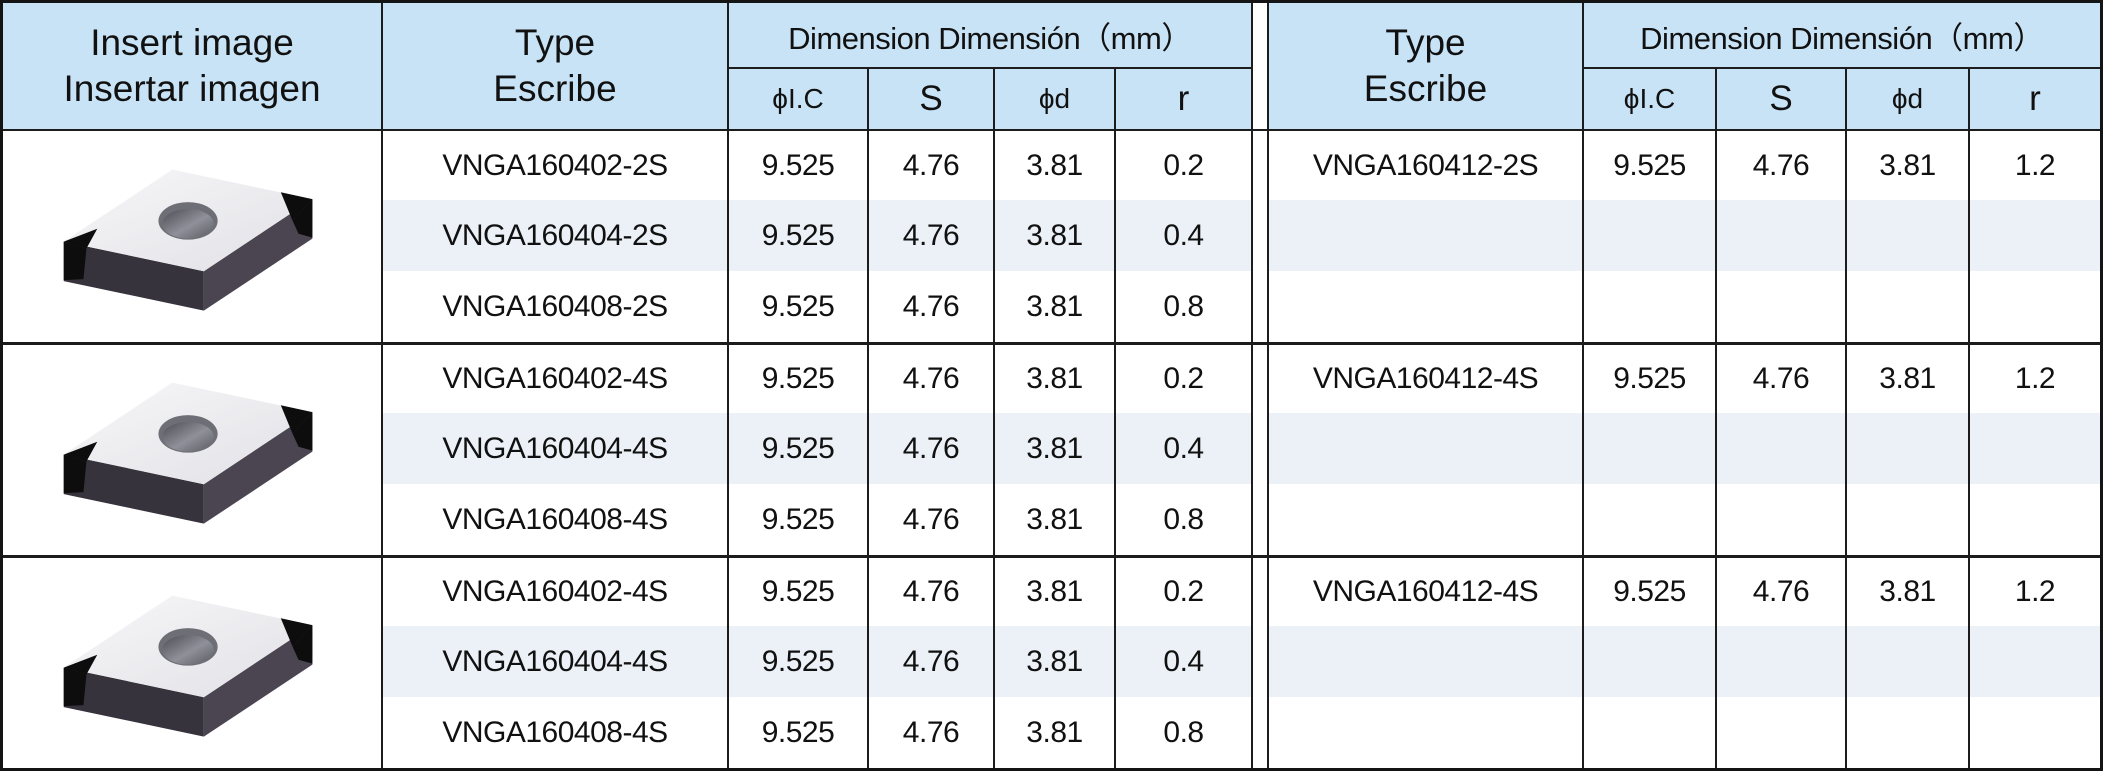 The width and height of the screenshot is (2103, 771). What do you see at coordinates (555, 42) in the screenshot?
I see `type-header-left-en: Type` at bounding box center [555, 42].